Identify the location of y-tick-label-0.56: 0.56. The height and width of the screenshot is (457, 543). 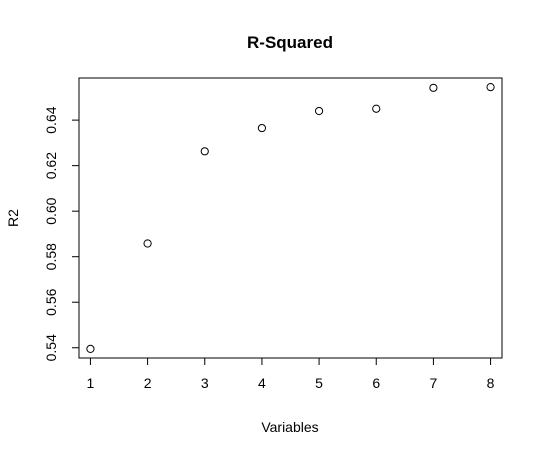
(51, 301).